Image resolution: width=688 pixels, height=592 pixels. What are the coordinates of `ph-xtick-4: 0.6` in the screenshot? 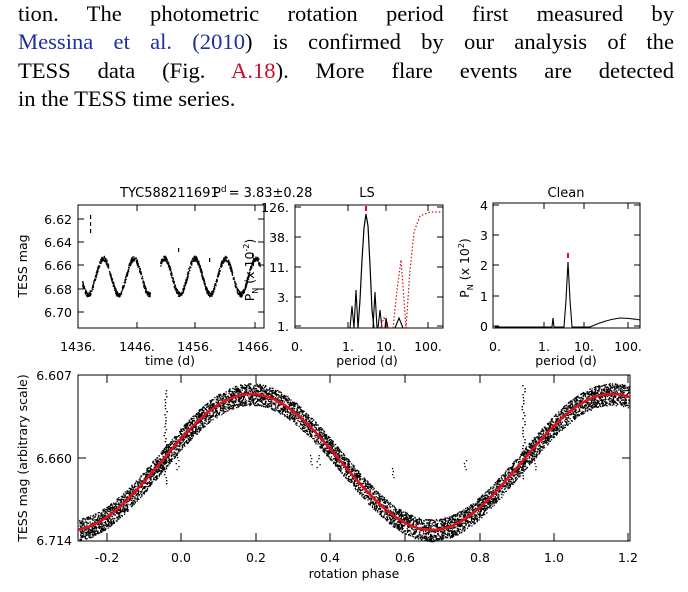 It's located at (405, 557).